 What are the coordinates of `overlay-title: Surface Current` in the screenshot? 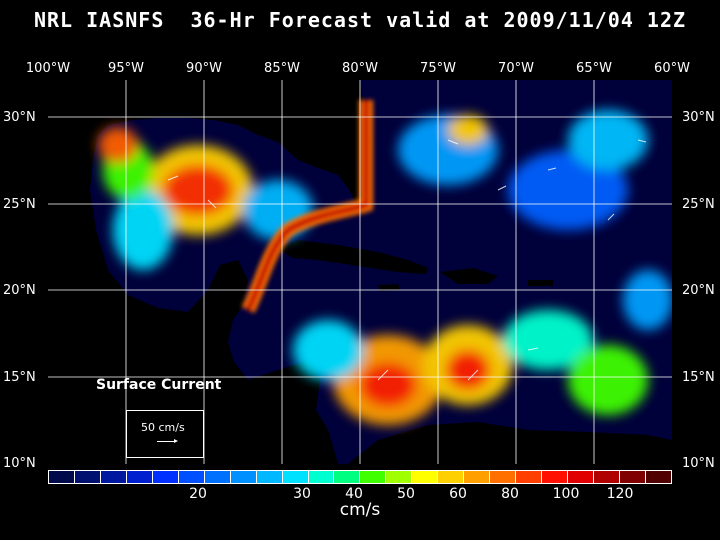 It's located at (159, 385).